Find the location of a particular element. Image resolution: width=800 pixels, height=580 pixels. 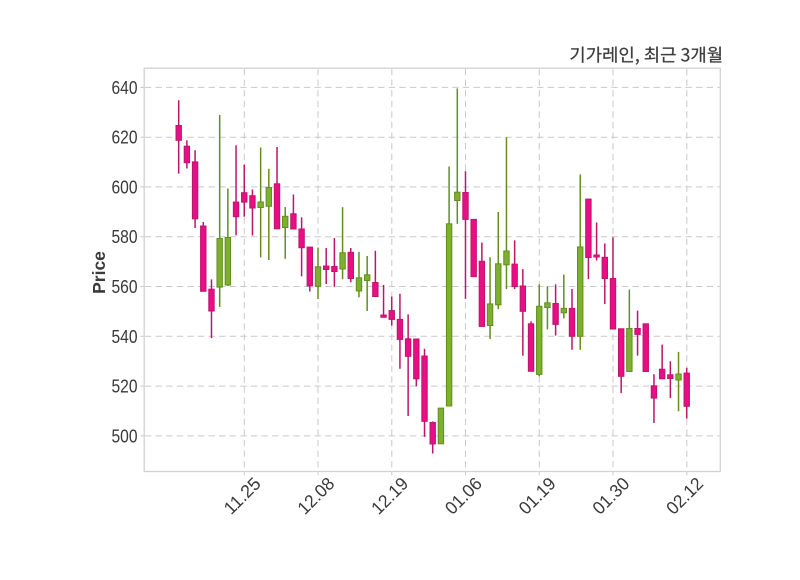

svg-text: 620 is located at coordinates (125, 138).